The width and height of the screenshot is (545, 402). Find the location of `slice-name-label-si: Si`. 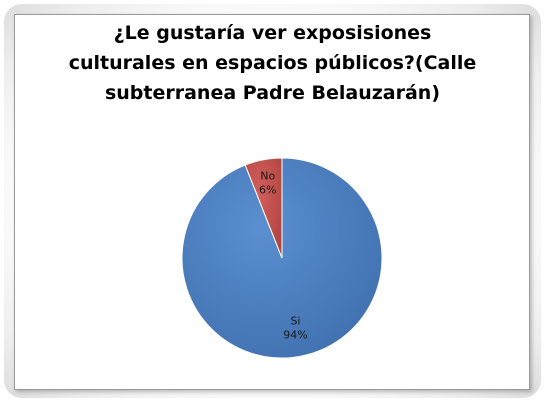

slice-name-label-si: Si is located at coordinates (295, 321).